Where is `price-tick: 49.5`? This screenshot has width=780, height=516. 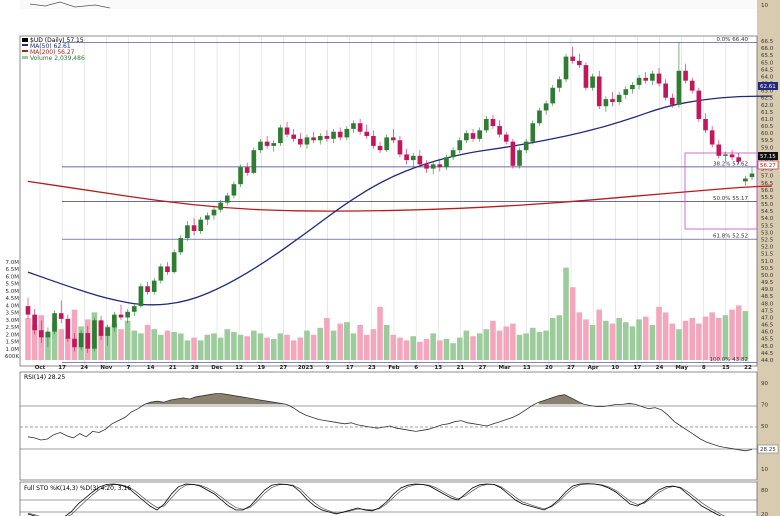
price-tick: 49.5 is located at coordinates (767, 283).